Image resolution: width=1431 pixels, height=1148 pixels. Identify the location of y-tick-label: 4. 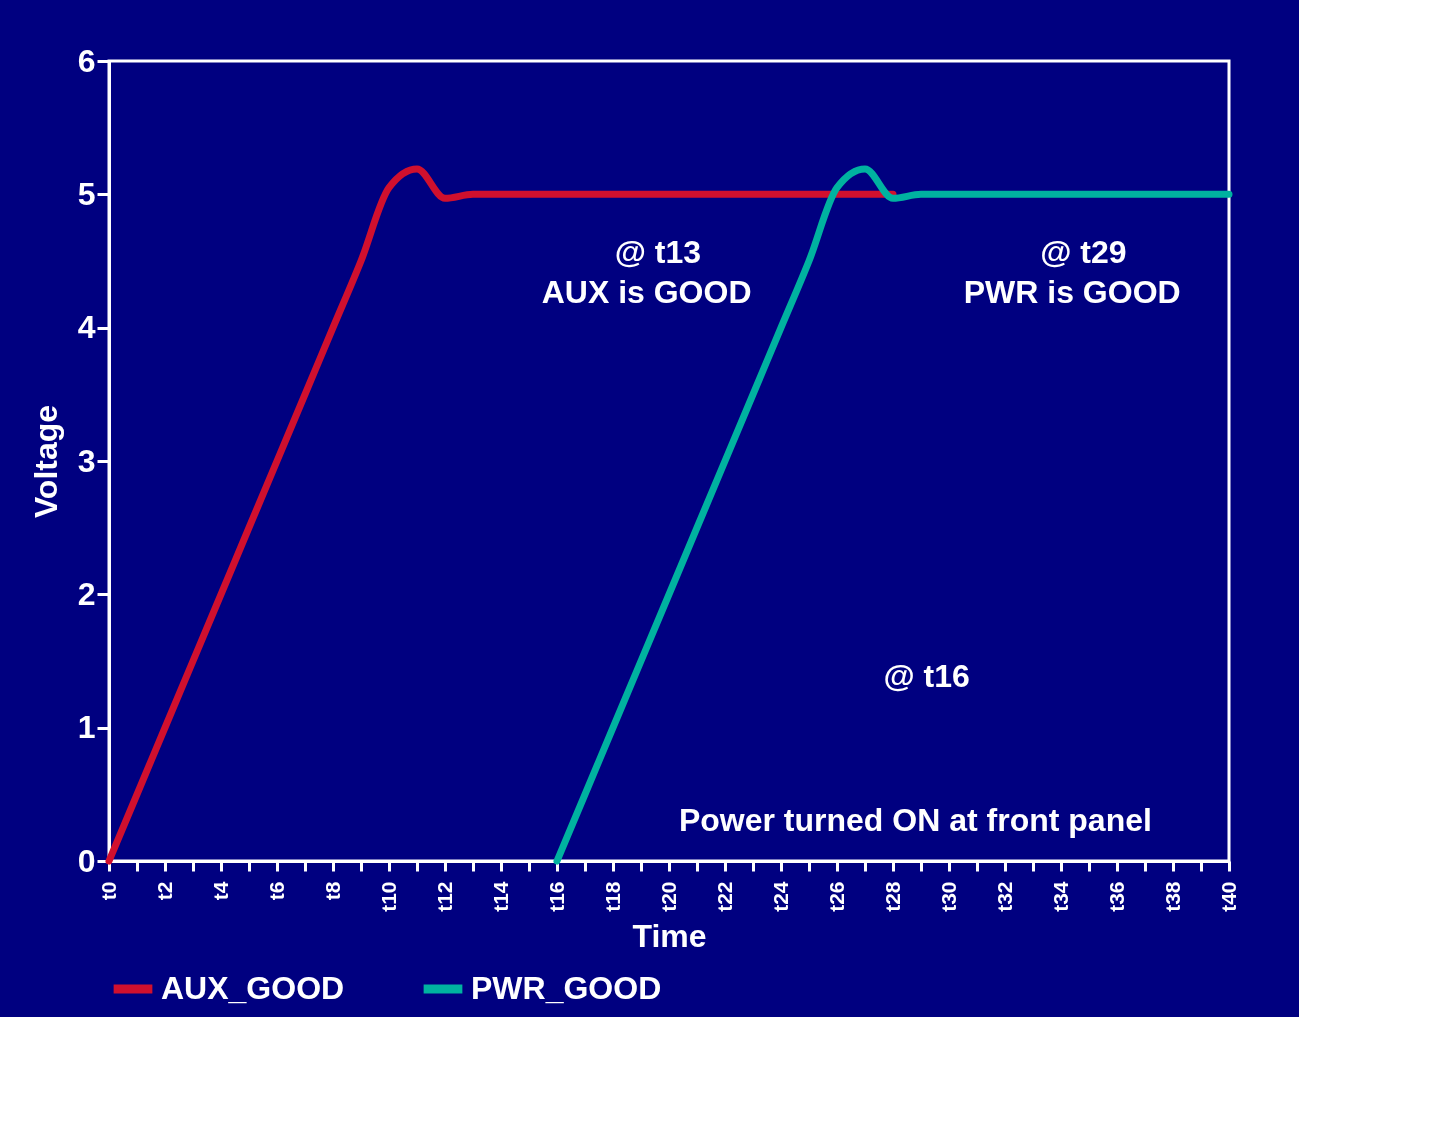
(86, 327).